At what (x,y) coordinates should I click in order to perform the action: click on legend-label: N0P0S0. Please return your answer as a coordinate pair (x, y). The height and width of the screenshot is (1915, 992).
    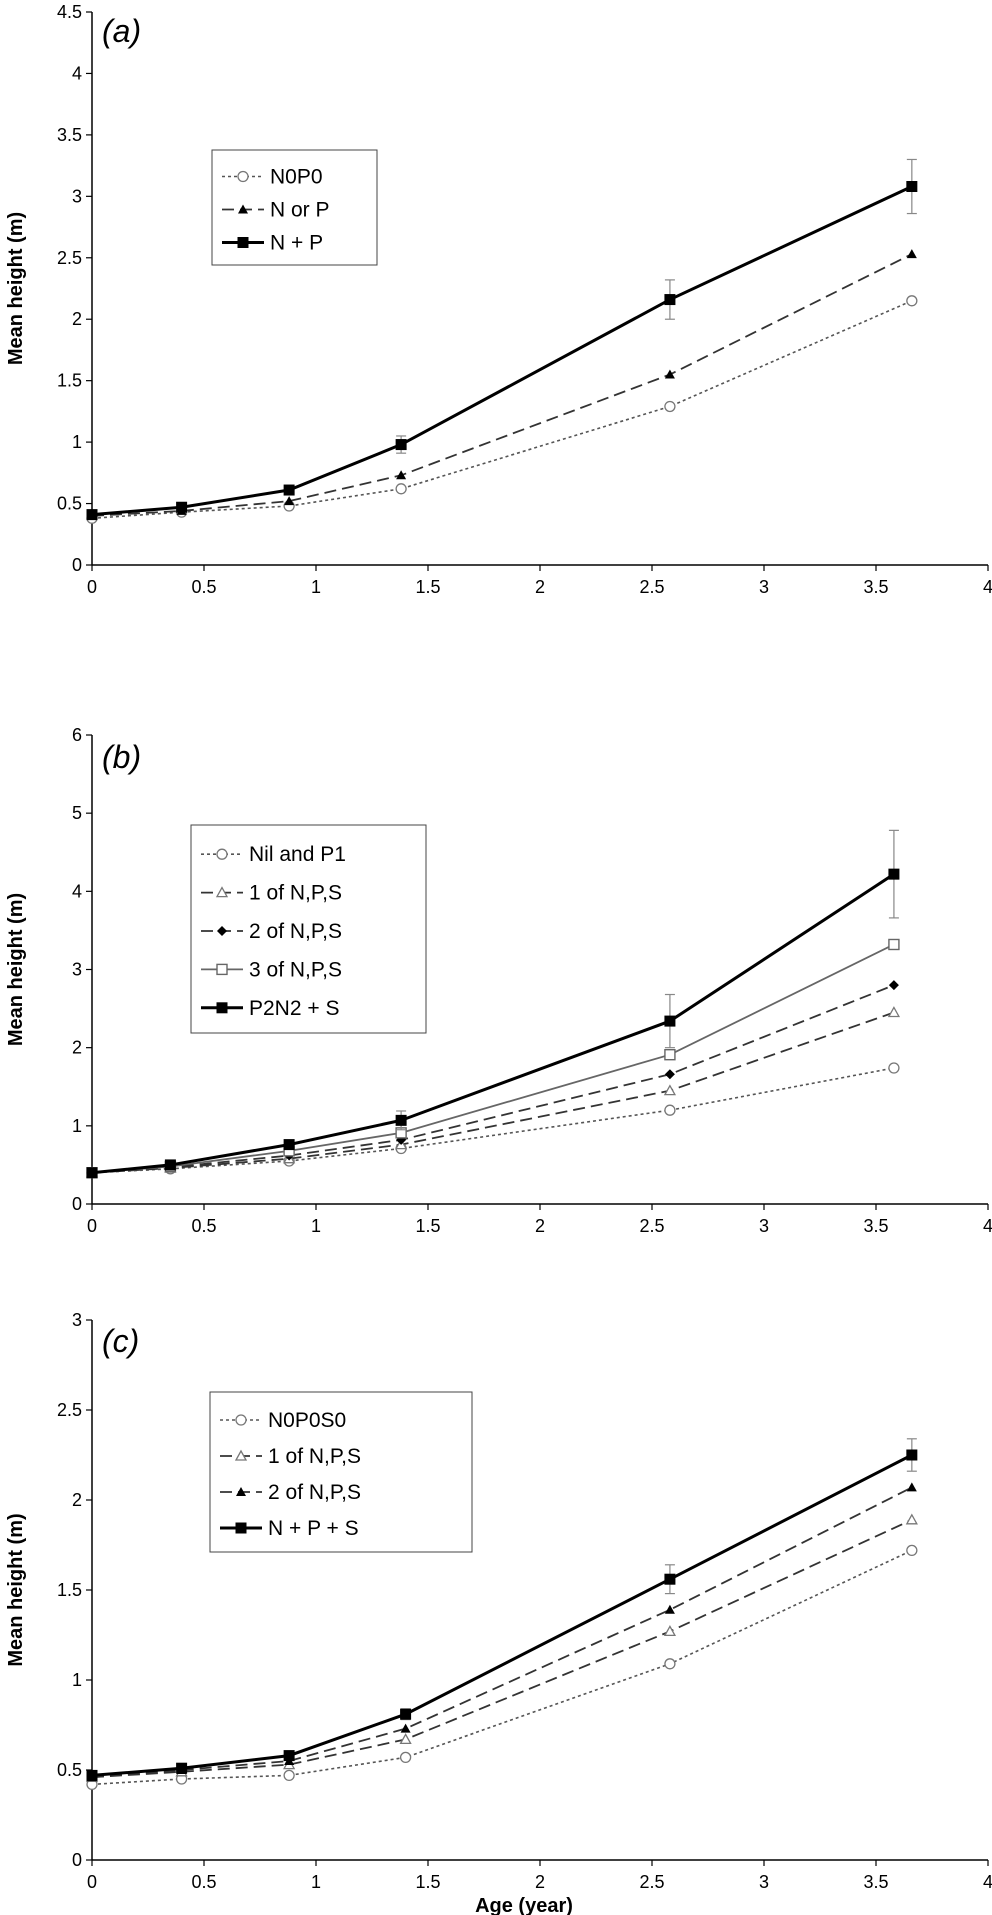
    Looking at the image, I should click on (307, 1420).